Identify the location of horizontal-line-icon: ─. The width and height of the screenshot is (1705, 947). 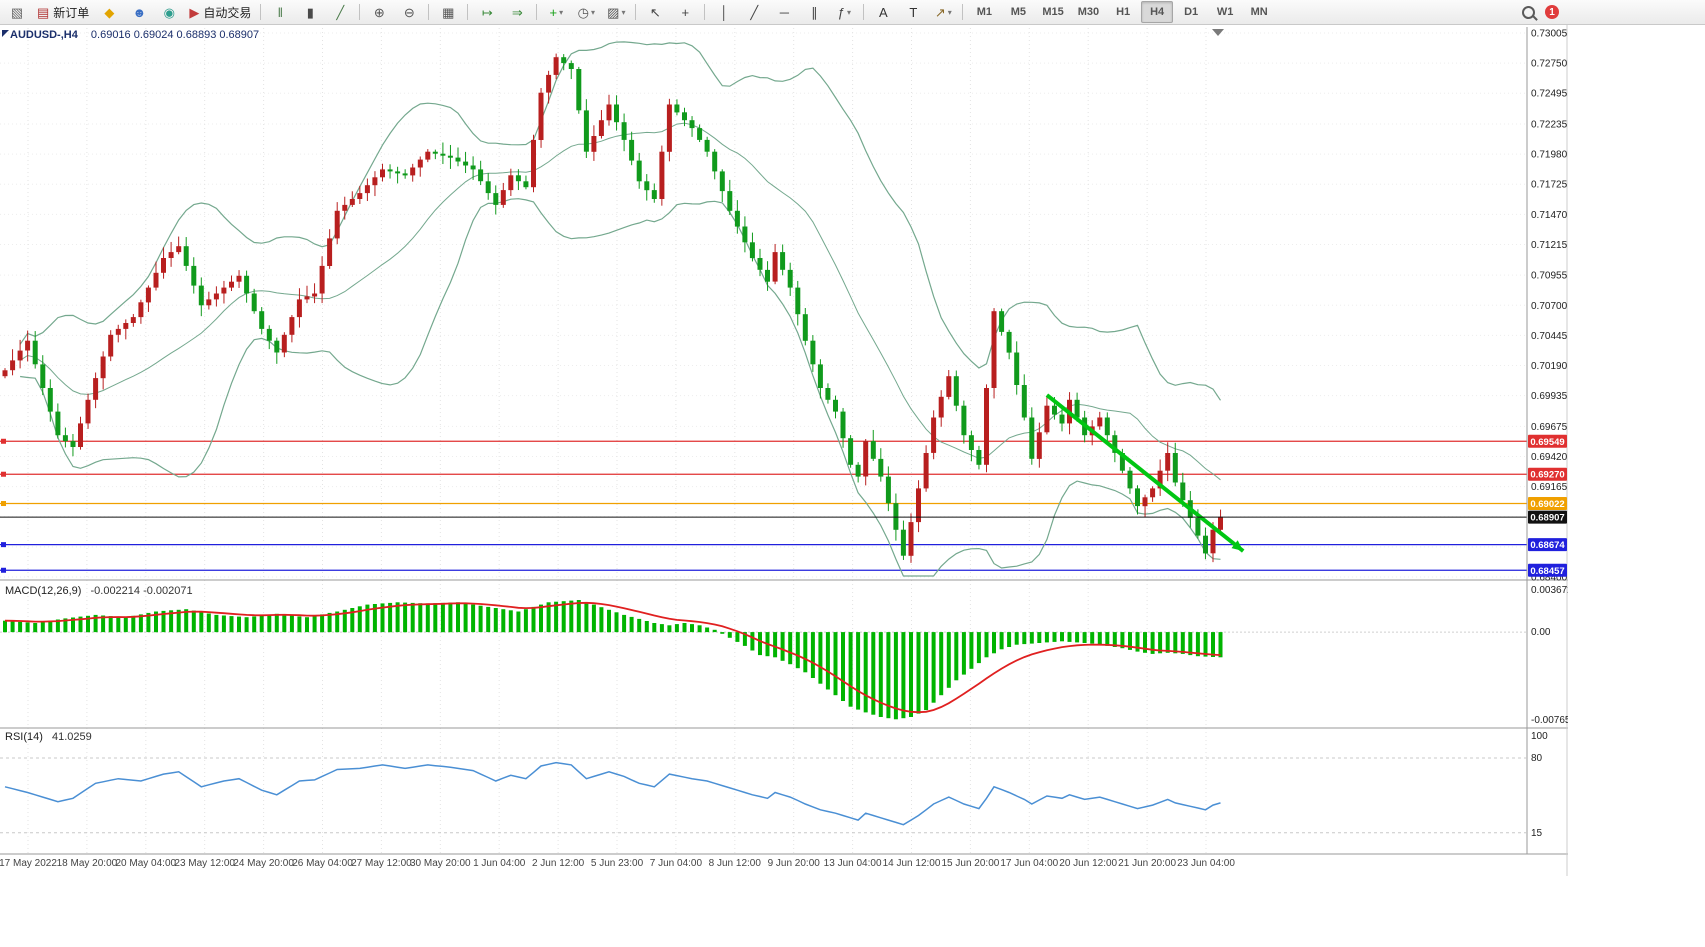
(784, 12).